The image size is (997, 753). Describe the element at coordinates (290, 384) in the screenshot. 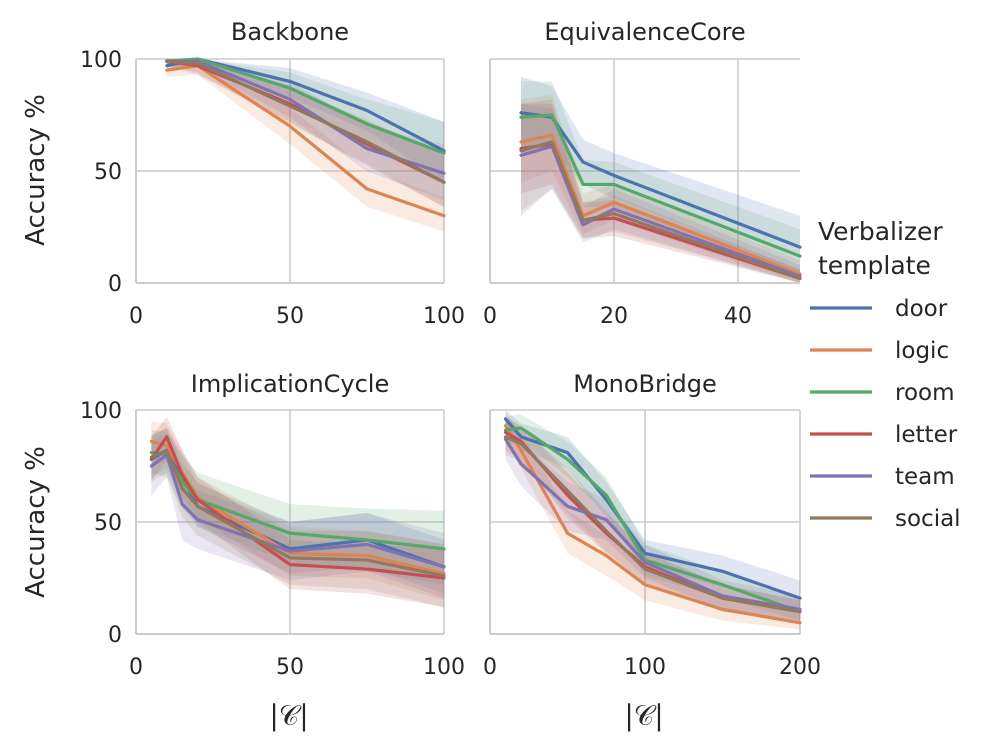

I see `panel-title: ImplicationCycle` at that location.